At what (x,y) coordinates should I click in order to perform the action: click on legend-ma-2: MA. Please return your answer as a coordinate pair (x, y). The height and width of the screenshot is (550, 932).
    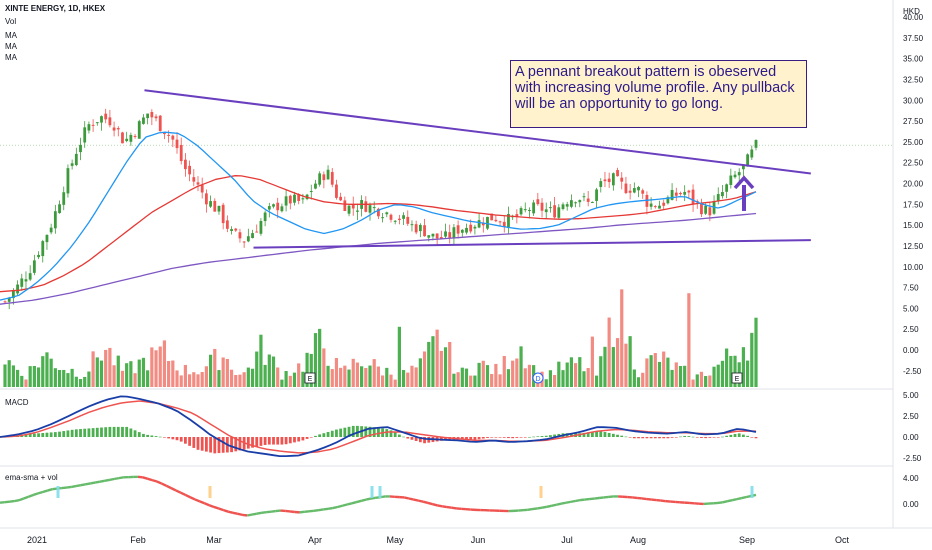
    Looking at the image, I should click on (11, 46).